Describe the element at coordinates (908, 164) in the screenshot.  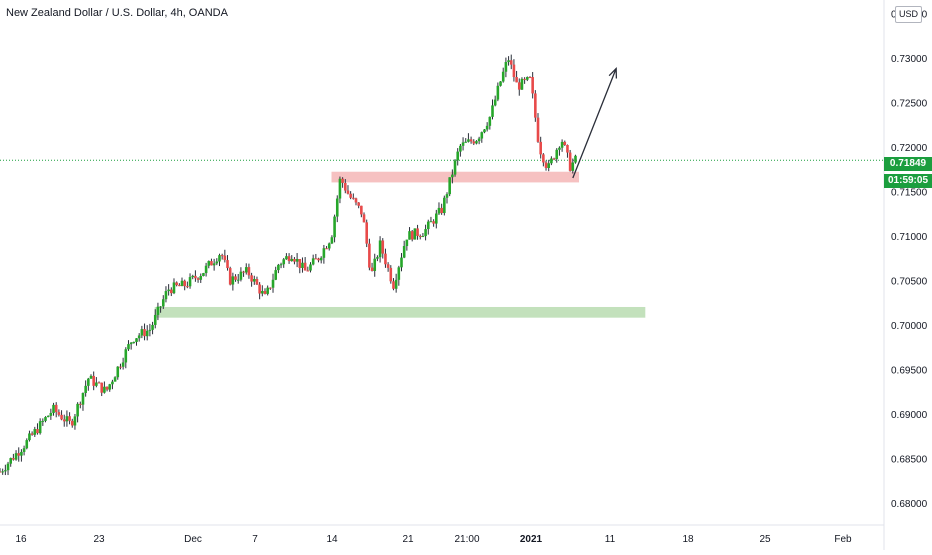
I see `last-price-tag: 0.71849` at that location.